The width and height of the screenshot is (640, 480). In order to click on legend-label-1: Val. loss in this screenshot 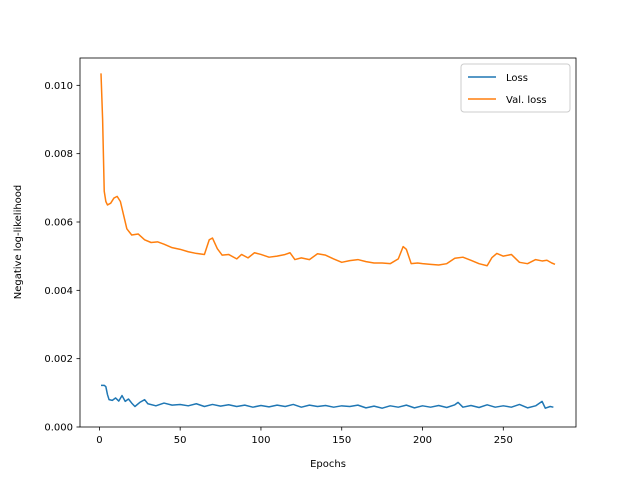, I will do `click(526, 100)`.